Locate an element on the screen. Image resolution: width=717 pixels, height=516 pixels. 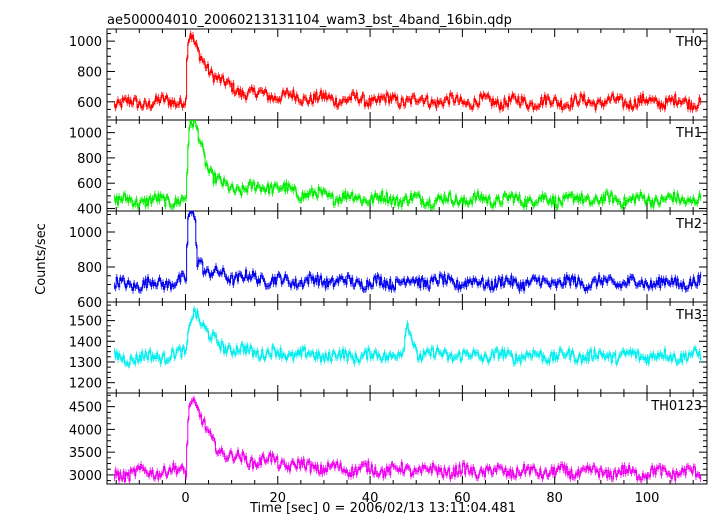
x-tick-label: 100 is located at coordinates (647, 498).